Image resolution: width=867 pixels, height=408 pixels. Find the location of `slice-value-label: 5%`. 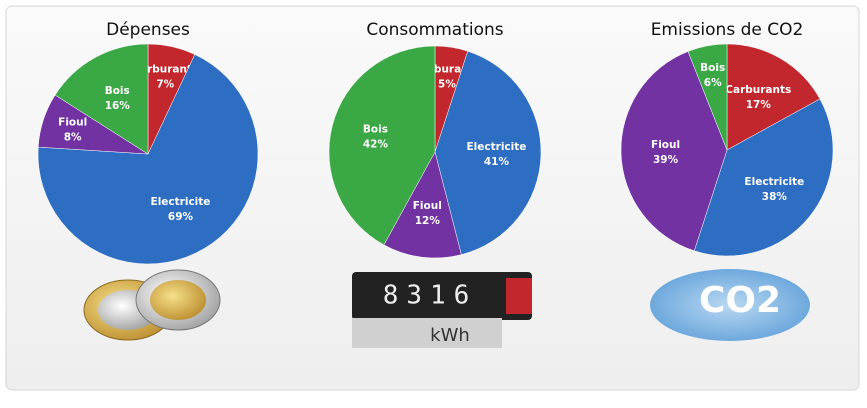

slice-value-label: 5% is located at coordinates (447, 85).